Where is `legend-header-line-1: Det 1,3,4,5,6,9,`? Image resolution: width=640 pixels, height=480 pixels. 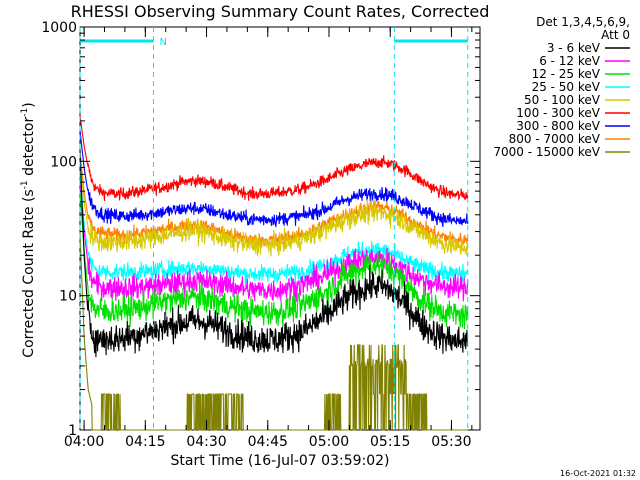 legend-header-line-1: Det 1,3,4,5,6,9, is located at coordinates (583, 22).